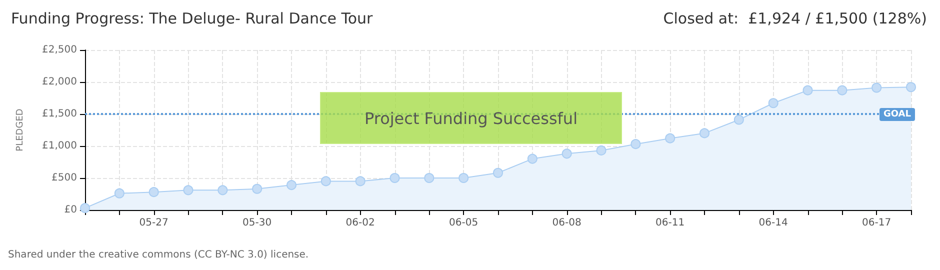 The width and height of the screenshot is (940, 270). Describe the element at coordinates (257, 223) in the screenshot. I see `x-tick-label: 05-30` at that location.